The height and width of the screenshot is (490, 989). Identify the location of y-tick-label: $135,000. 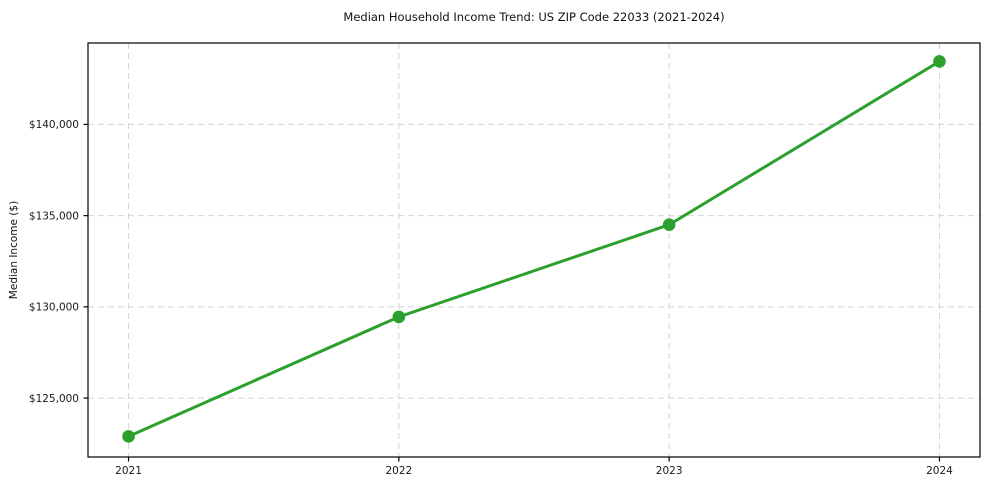
(54, 216).